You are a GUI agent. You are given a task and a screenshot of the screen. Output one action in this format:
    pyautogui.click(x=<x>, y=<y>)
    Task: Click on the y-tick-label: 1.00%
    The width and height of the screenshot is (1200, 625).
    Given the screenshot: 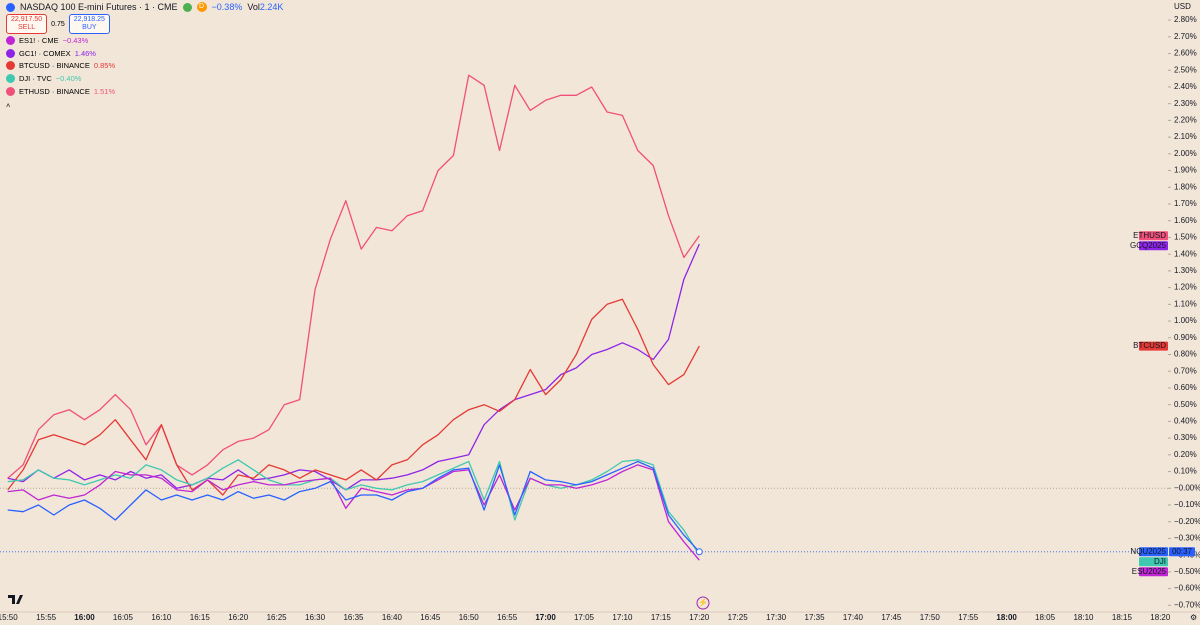 What is the action you would take?
    pyautogui.click(x=1185, y=320)
    